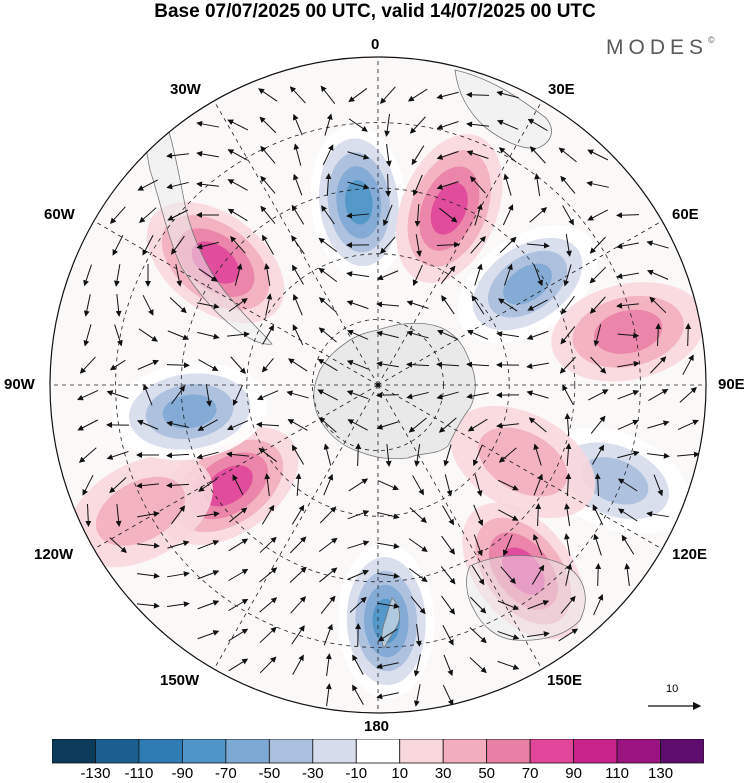  I want to click on colorbar-tick-label: 50, so click(486, 773).